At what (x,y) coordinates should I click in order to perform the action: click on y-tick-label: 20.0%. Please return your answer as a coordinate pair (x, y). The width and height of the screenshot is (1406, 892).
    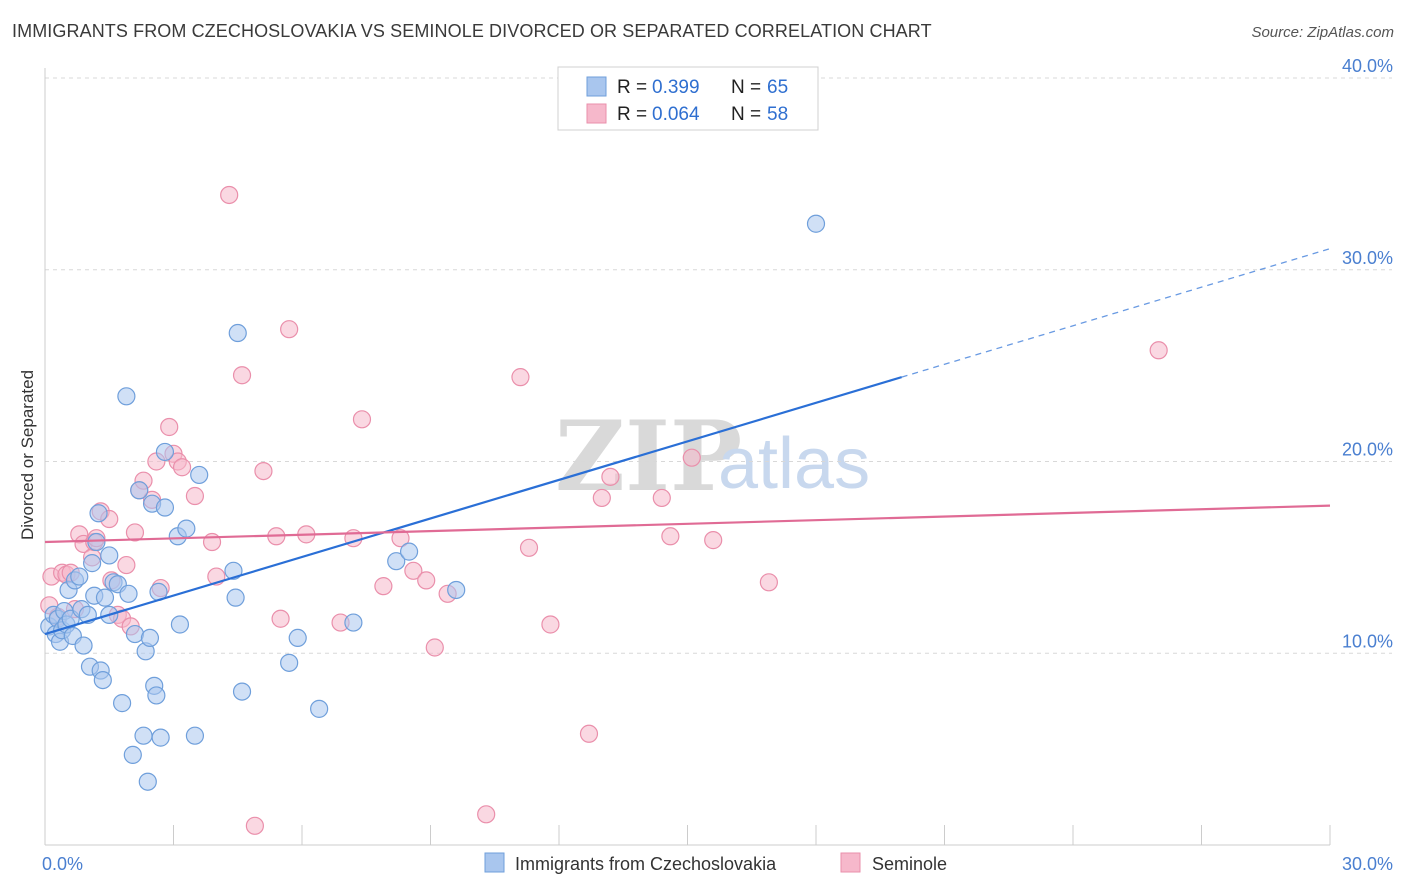
    Looking at the image, I should click on (1367, 450).